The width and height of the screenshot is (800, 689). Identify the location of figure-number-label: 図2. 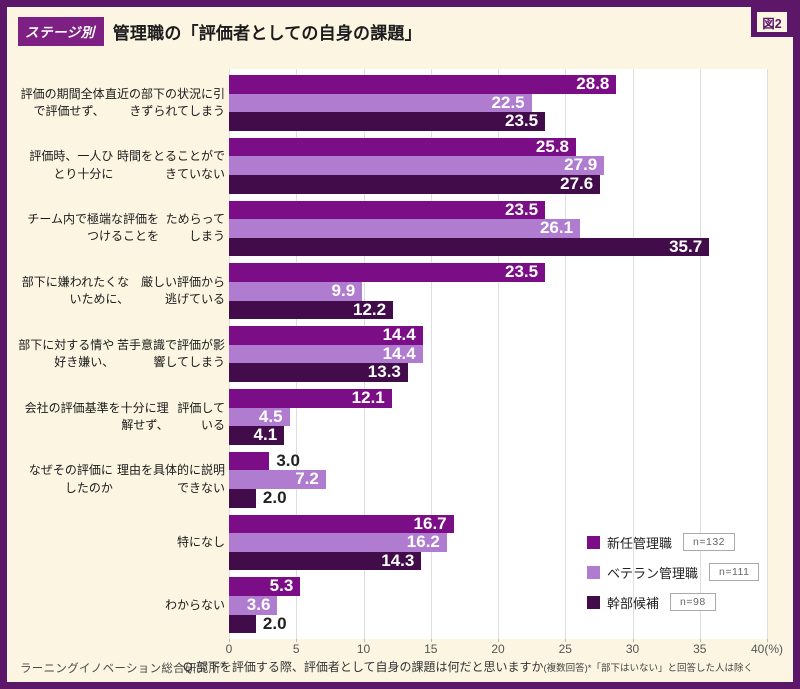
(772, 22).